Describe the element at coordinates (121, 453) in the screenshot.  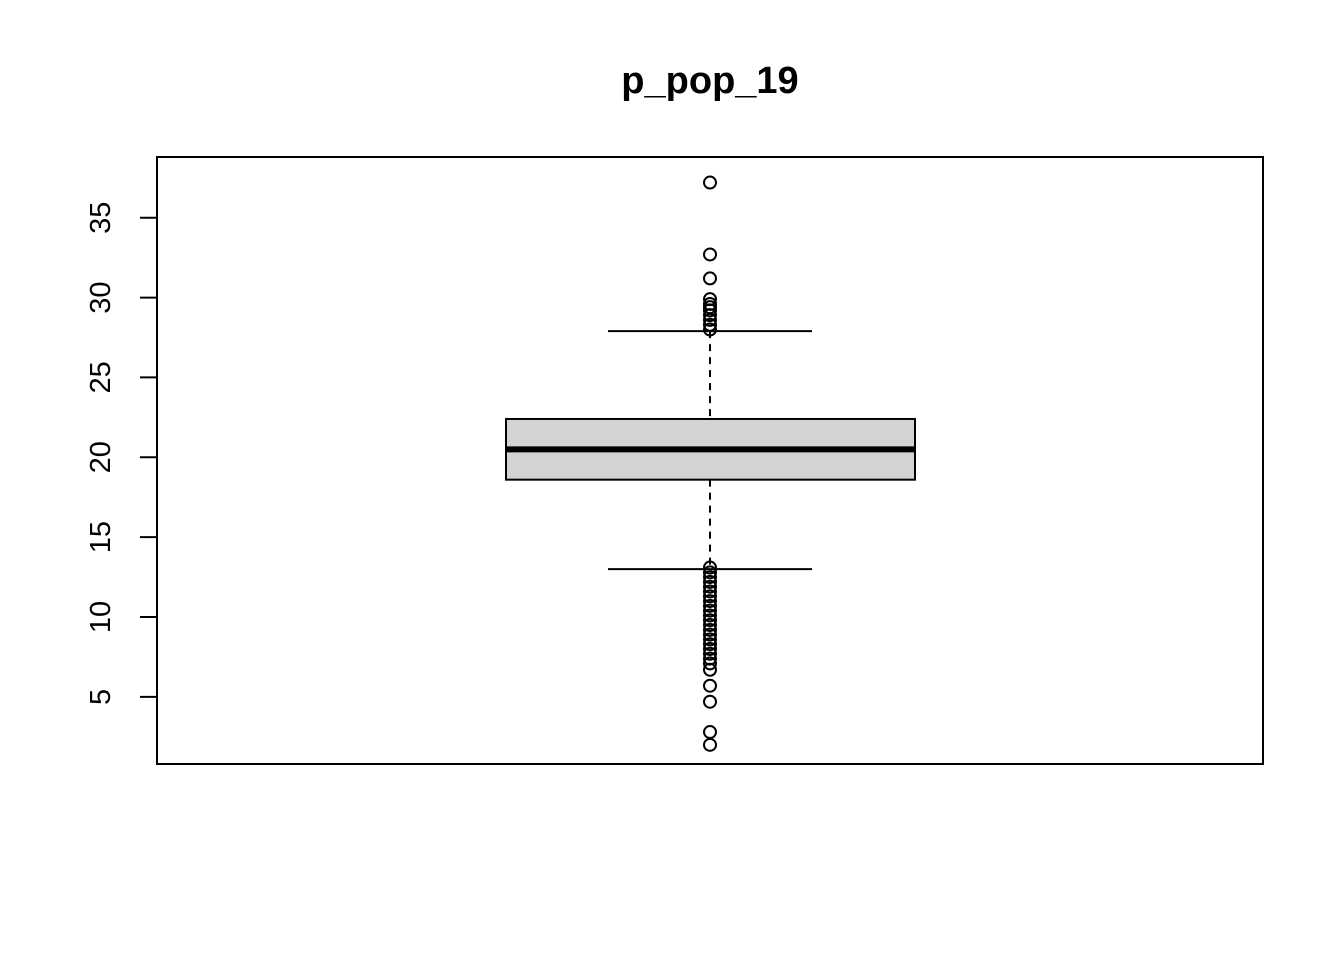
I see `y-axis: 5 10 15 20 25 30 35` at that location.